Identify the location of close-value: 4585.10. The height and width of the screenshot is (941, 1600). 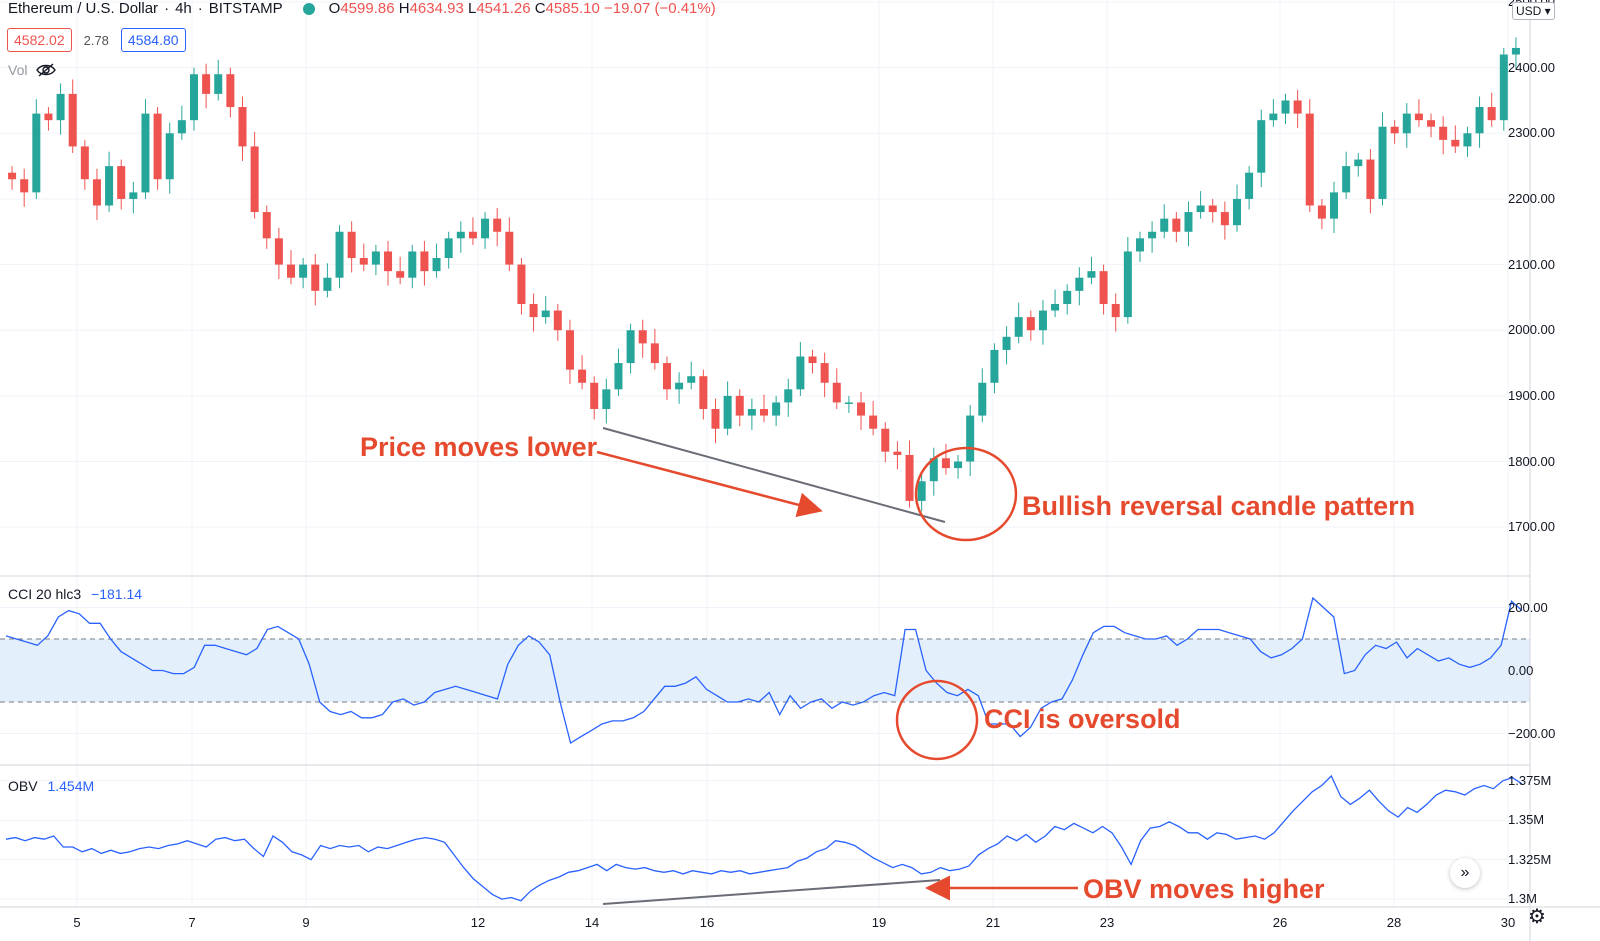
(572, 8).